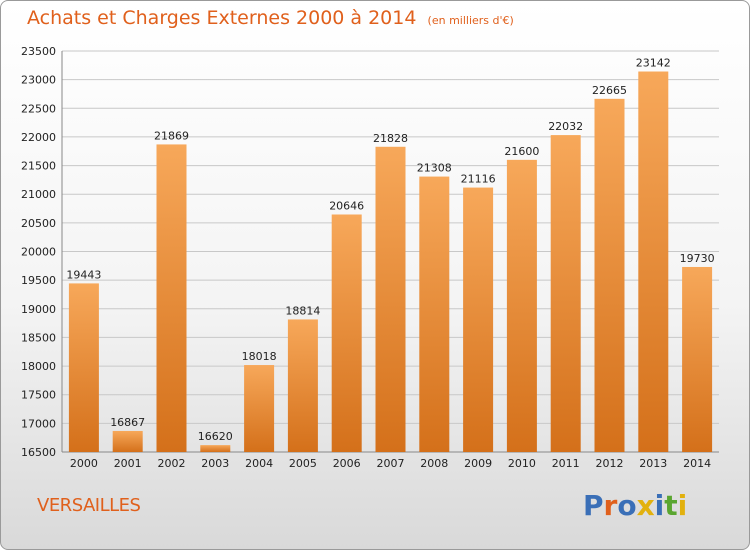 Image resolution: width=750 pixels, height=550 pixels. I want to click on proxiti-logo: Proxiti, so click(635, 505).